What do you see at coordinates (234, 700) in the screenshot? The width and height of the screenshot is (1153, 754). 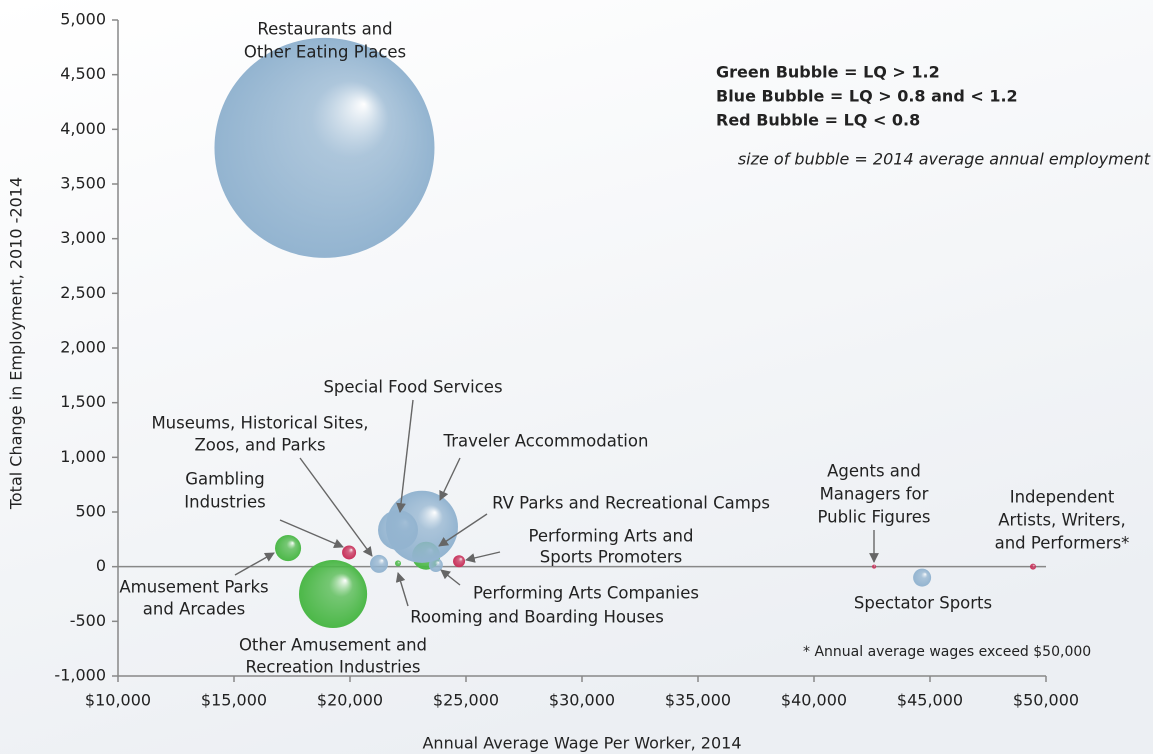 I see `x-tick-label: $15,000` at bounding box center [234, 700].